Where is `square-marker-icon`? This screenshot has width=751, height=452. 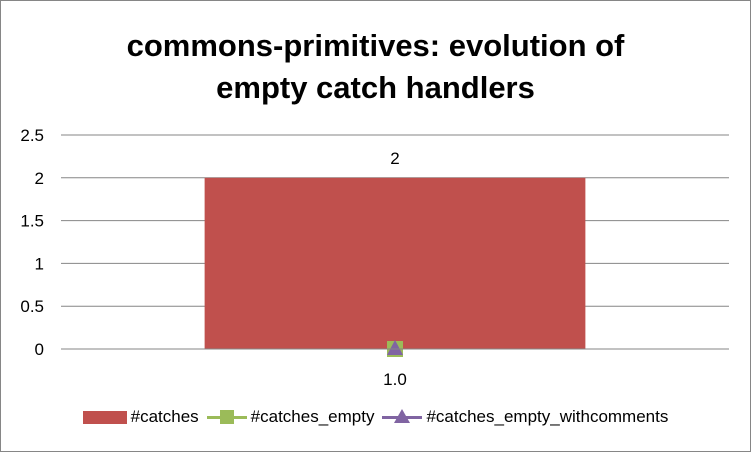 square-marker-icon is located at coordinates (226, 417).